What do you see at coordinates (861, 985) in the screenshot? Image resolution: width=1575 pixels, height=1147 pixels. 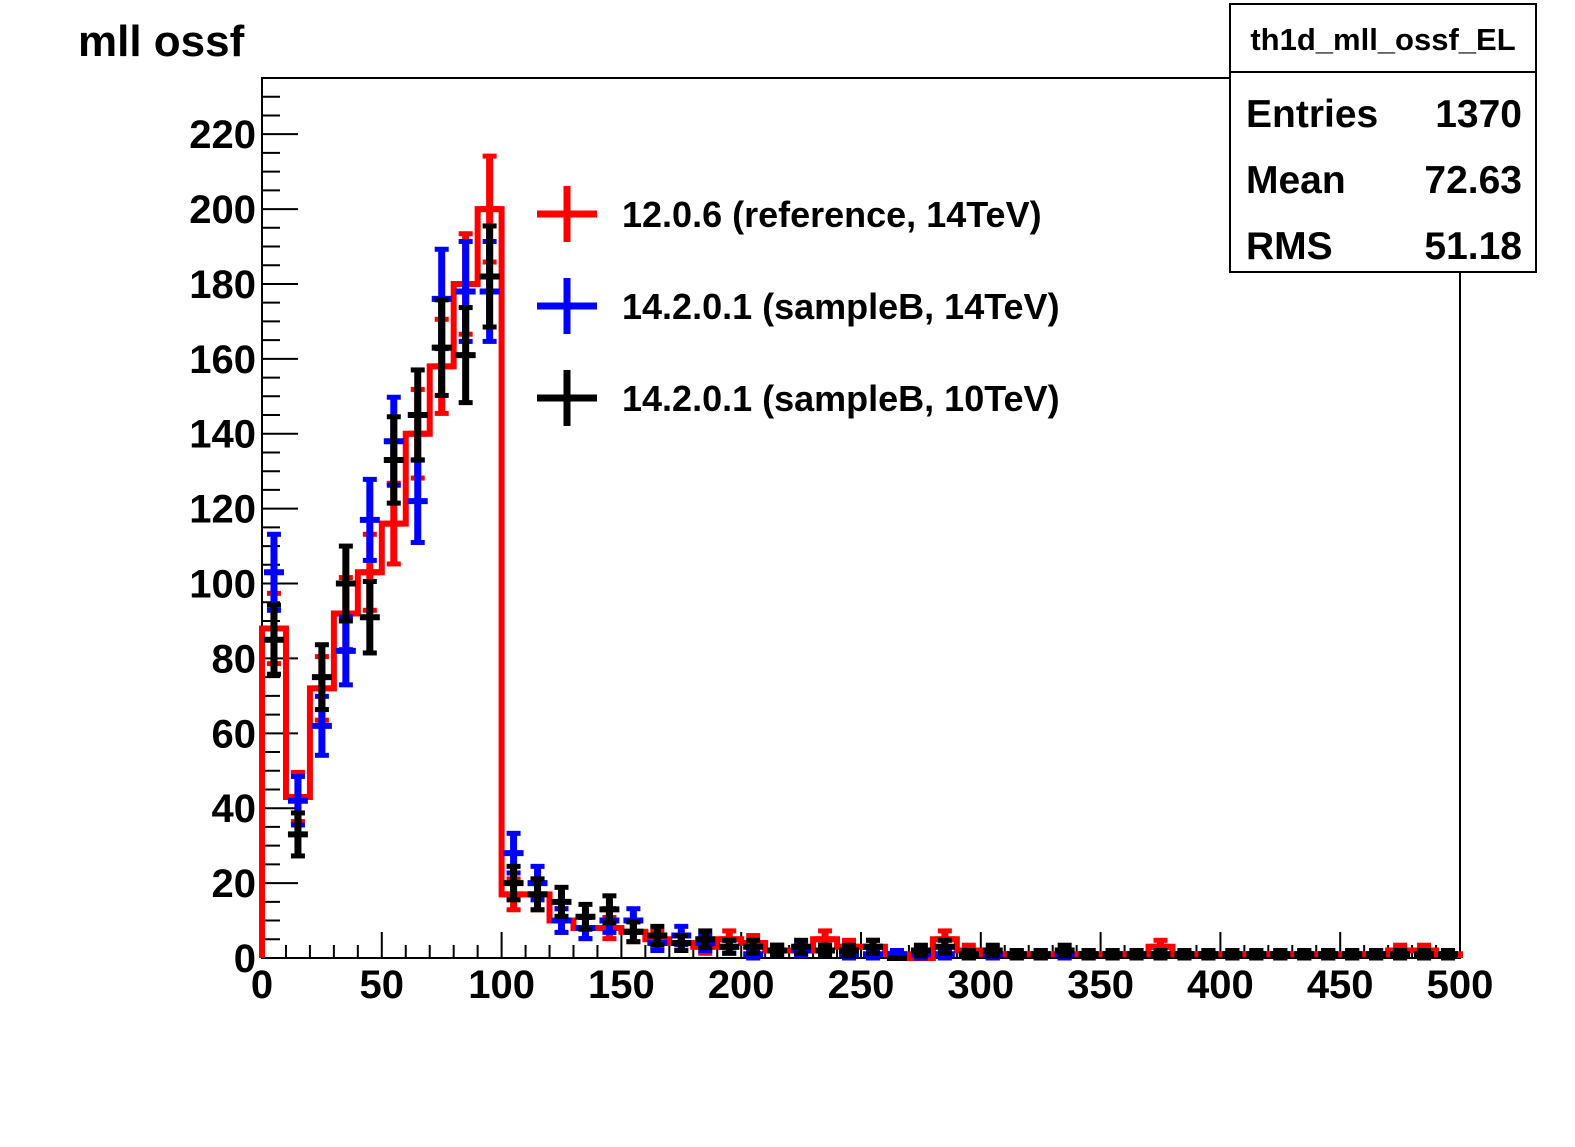 I see `x-tick-label: 250` at bounding box center [861, 985].